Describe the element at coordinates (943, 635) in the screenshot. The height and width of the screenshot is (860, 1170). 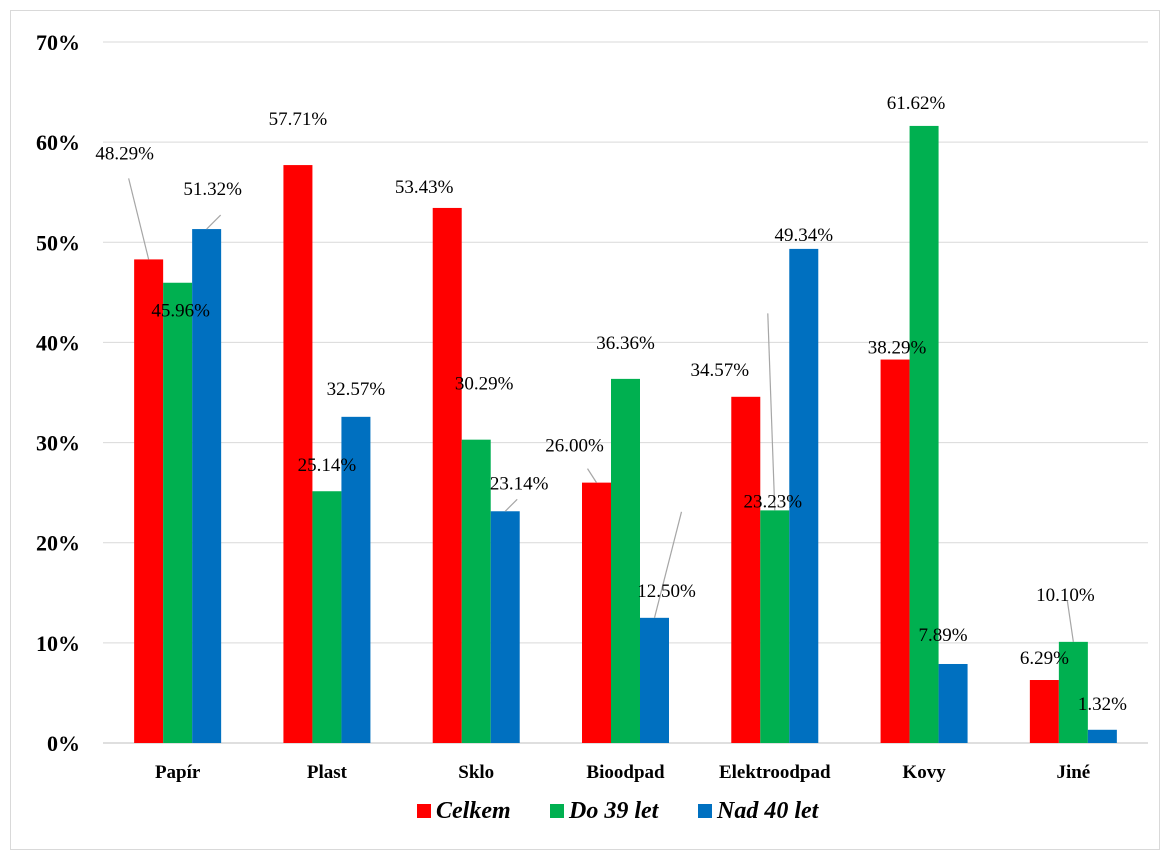
I see `data-label: 7.89%` at that location.